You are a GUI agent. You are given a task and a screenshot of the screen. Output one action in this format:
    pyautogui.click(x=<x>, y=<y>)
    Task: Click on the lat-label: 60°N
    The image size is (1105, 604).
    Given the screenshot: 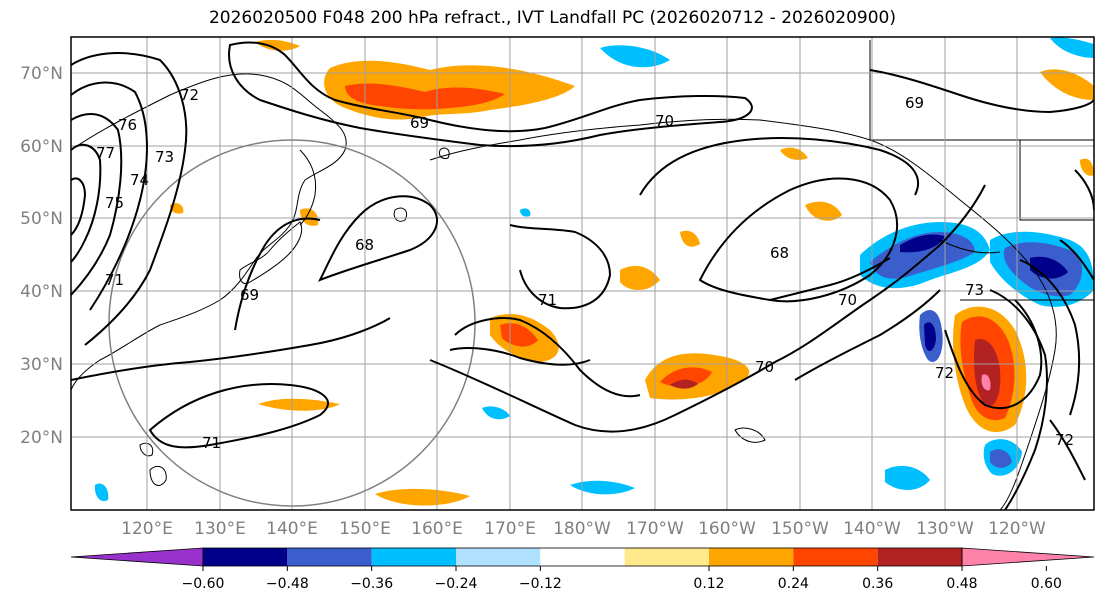 What is the action you would take?
    pyautogui.click(x=41, y=147)
    